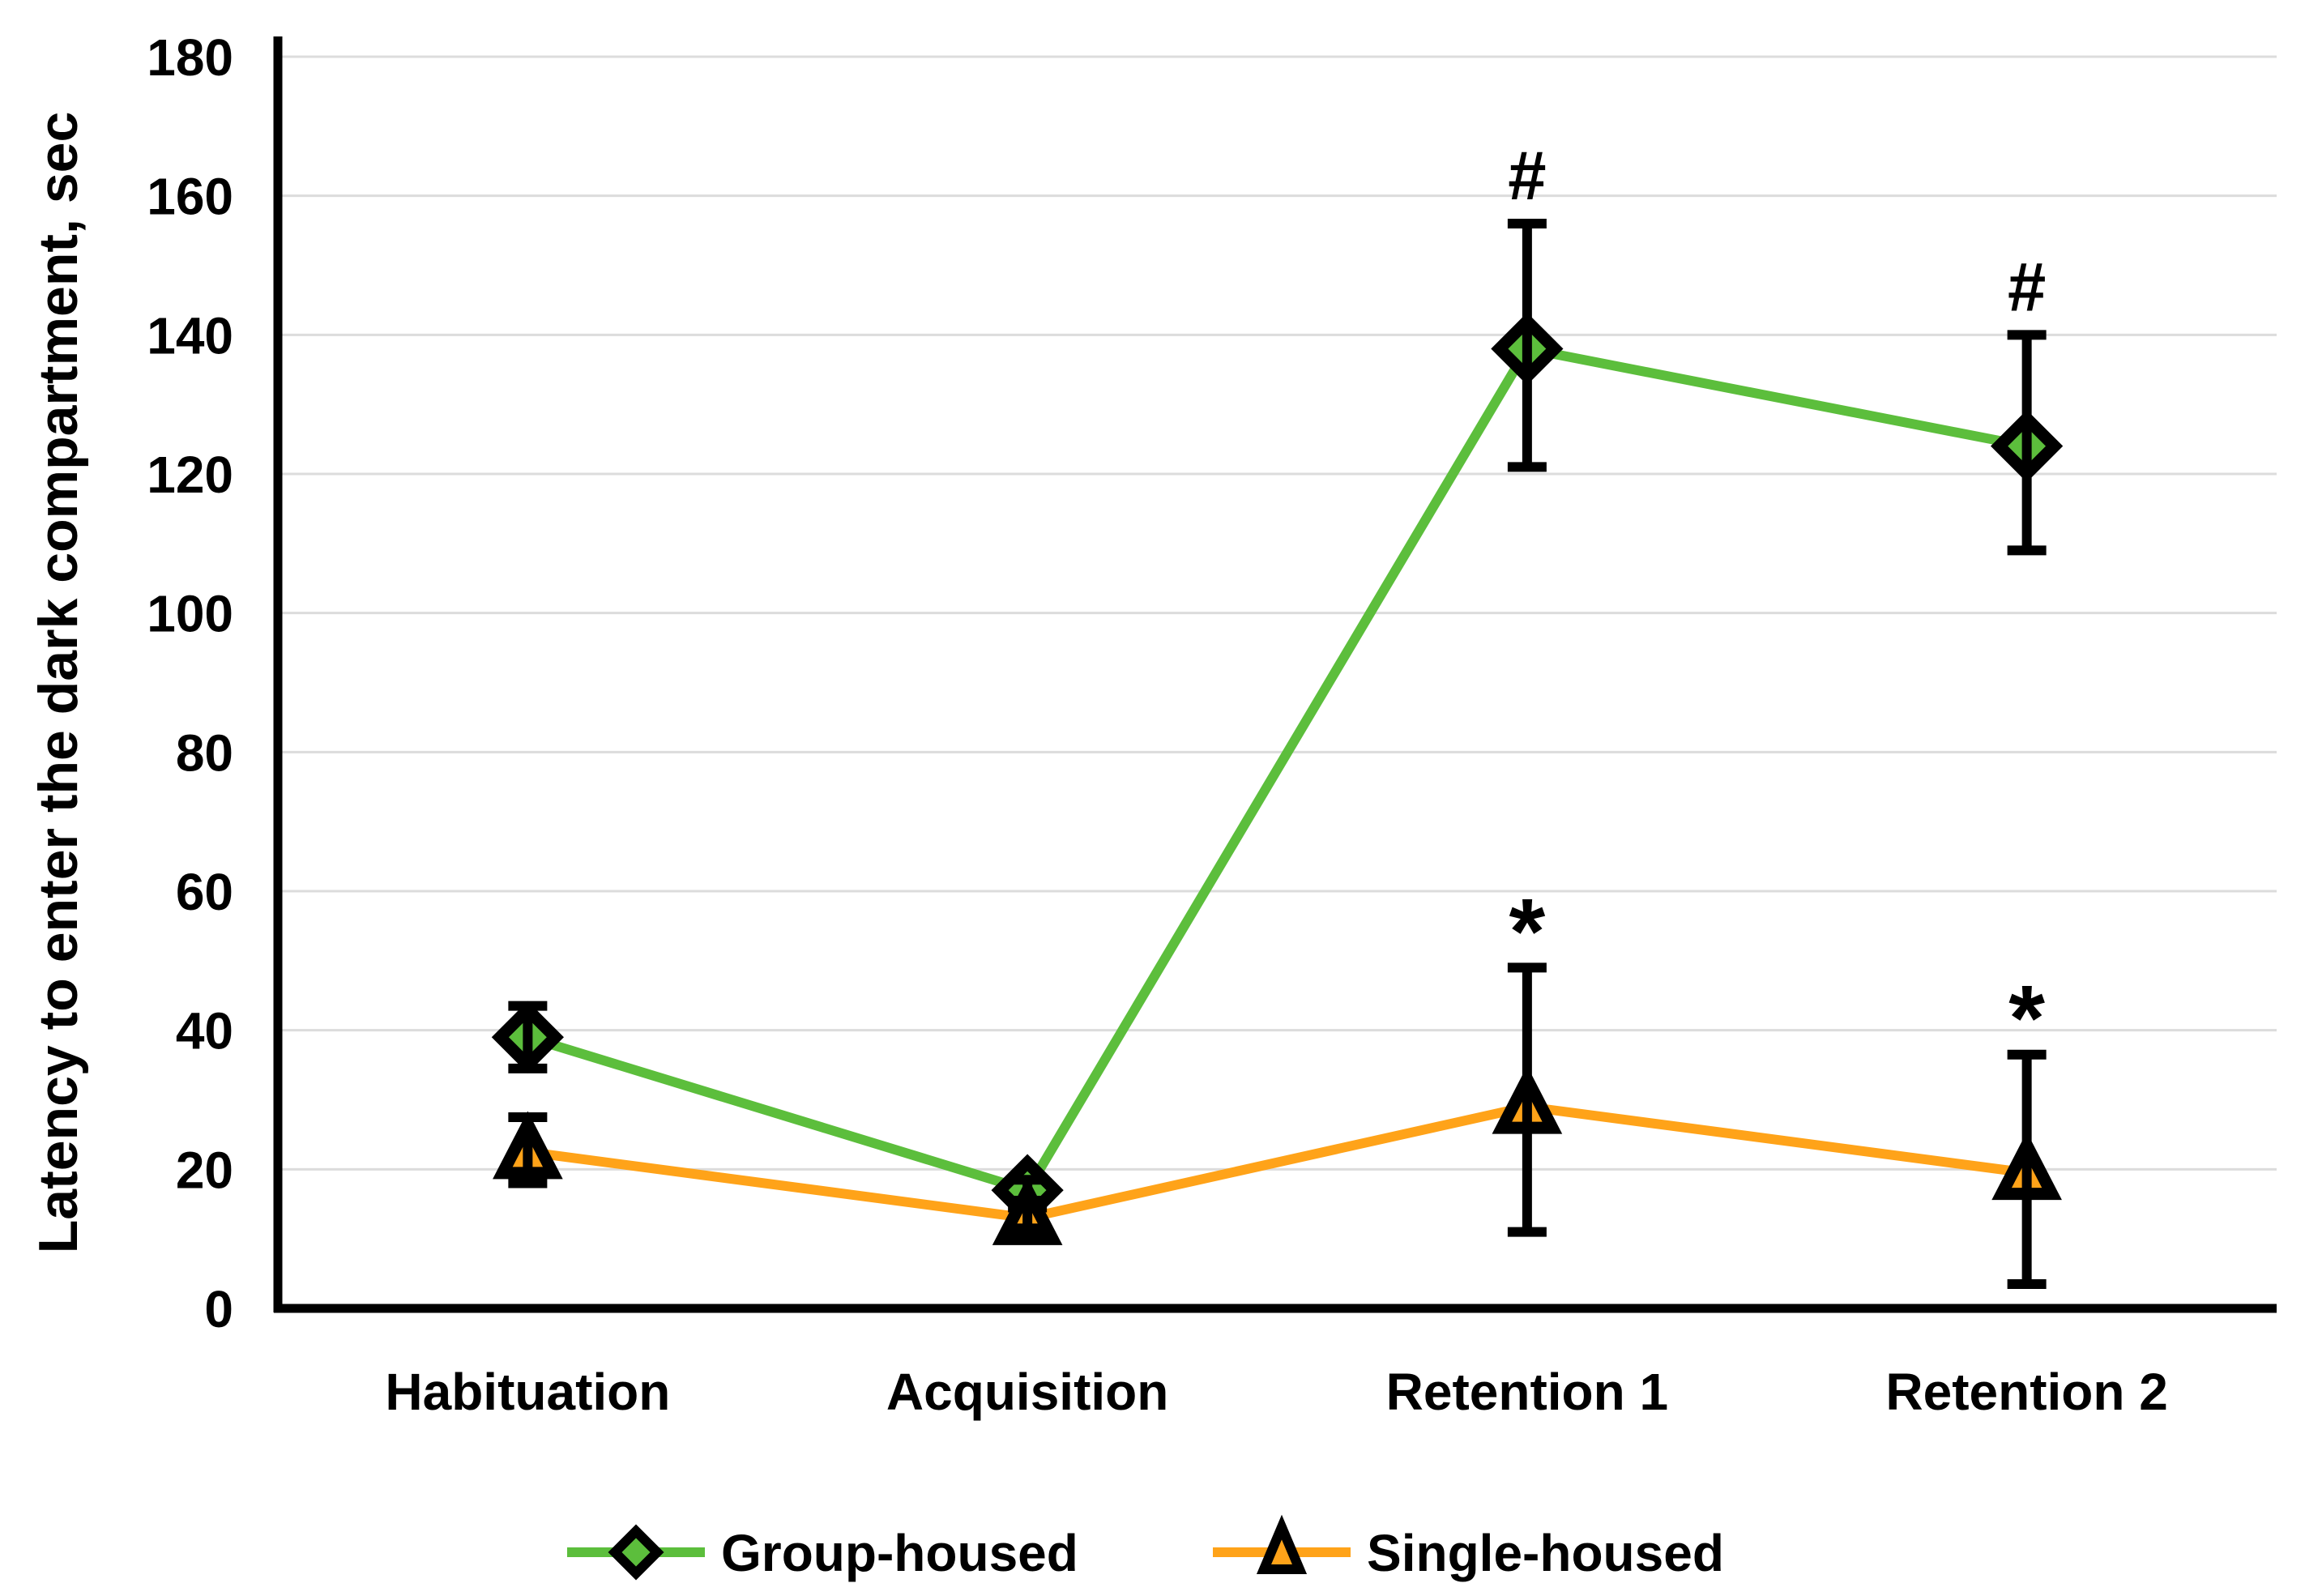  I want to click on y-tick-label: 140, so click(190, 335).